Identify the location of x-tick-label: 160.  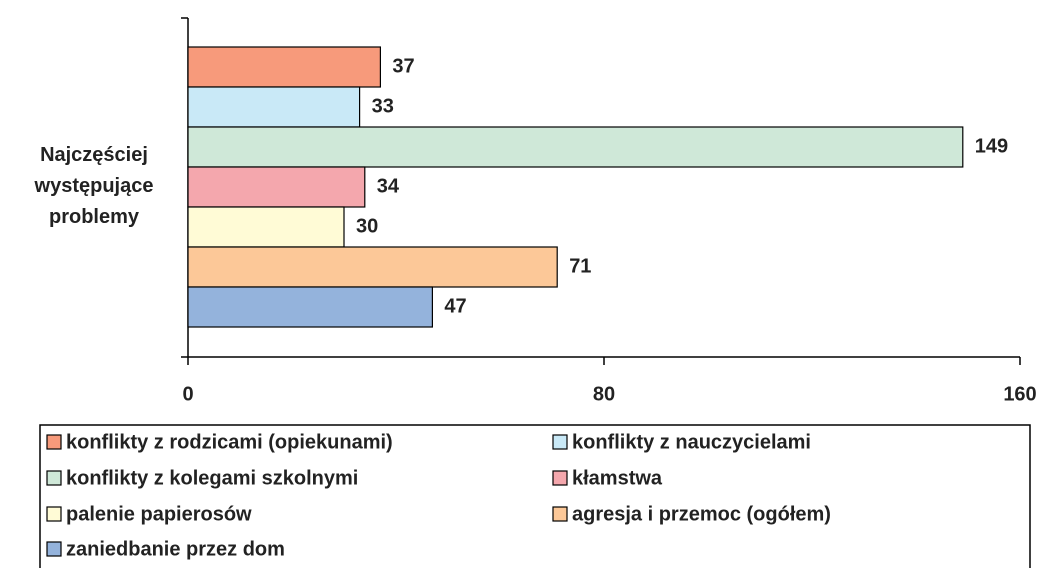
(1019, 394).